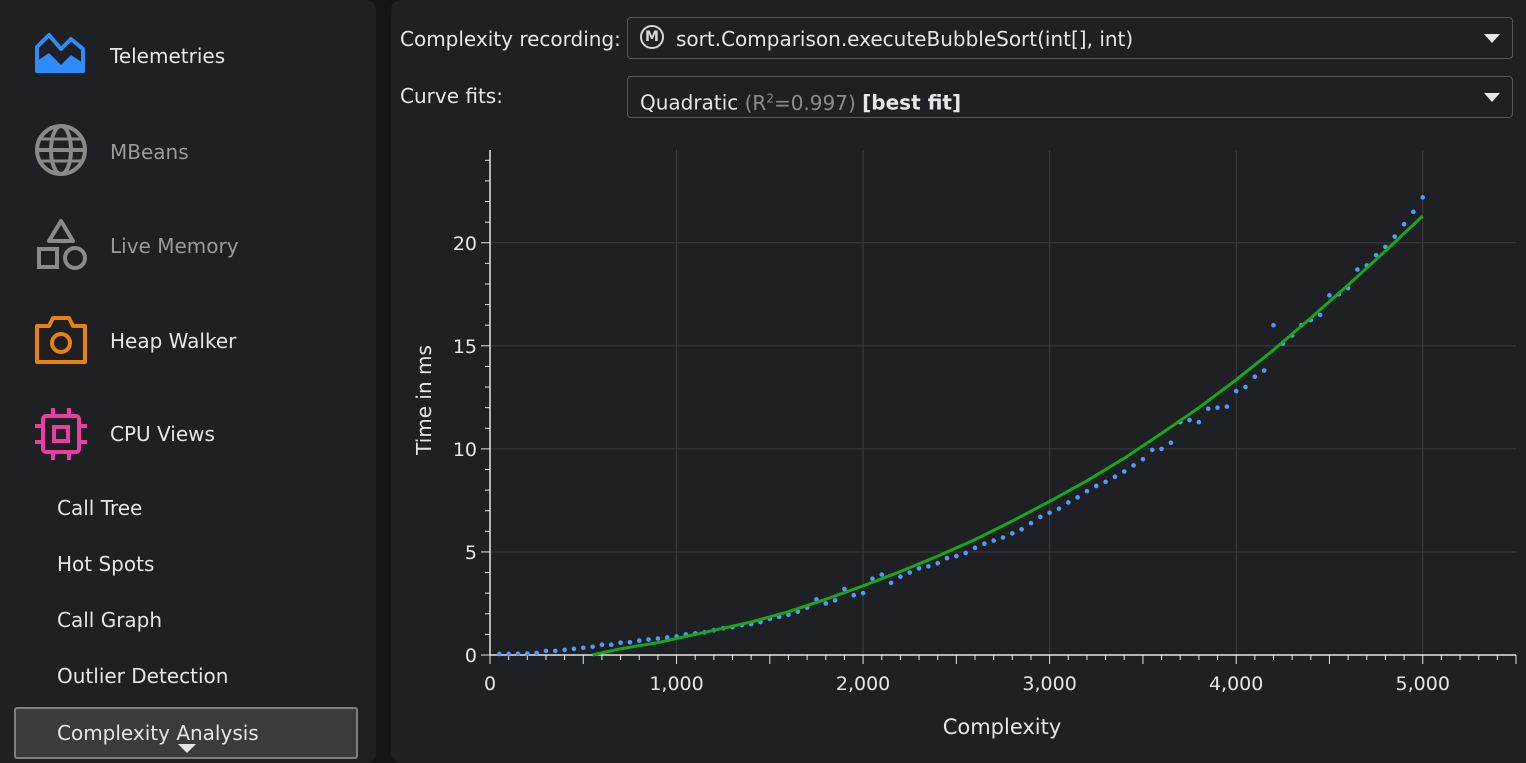 The width and height of the screenshot is (1526, 763). What do you see at coordinates (162, 434) in the screenshot?
I see `sidebar-item-label: CPU Views` at bounding box center [162, 434].